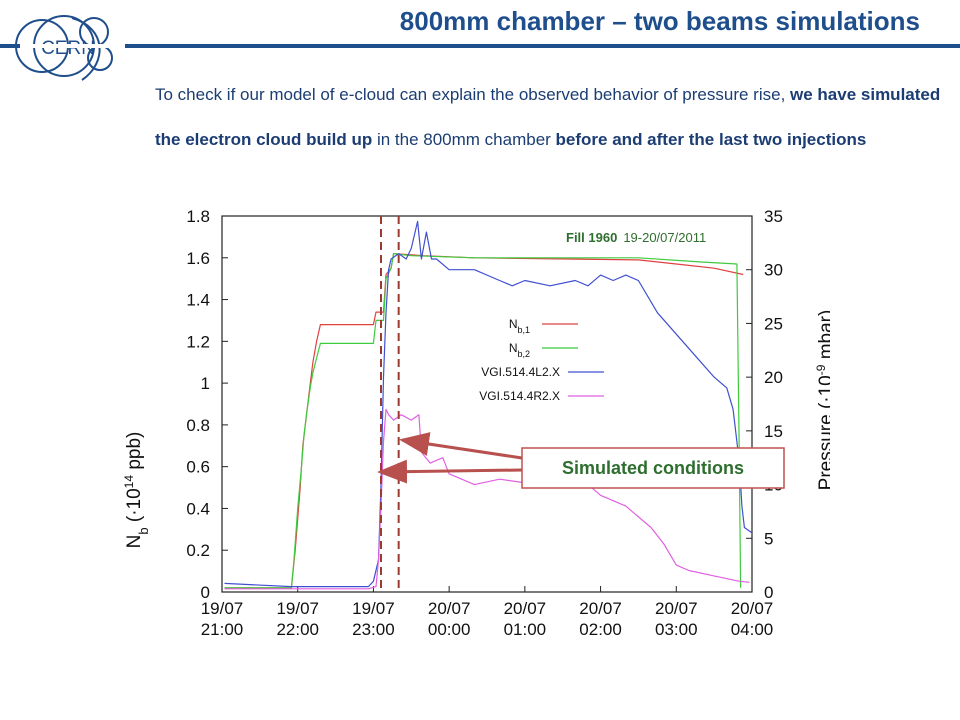 Image resolution: width=960 pixels, height=720 pixels. What do you see at coordinates (461, 446) in the screenshot?
I see `callout-arrow-upper` at bounding box center [461, 446].